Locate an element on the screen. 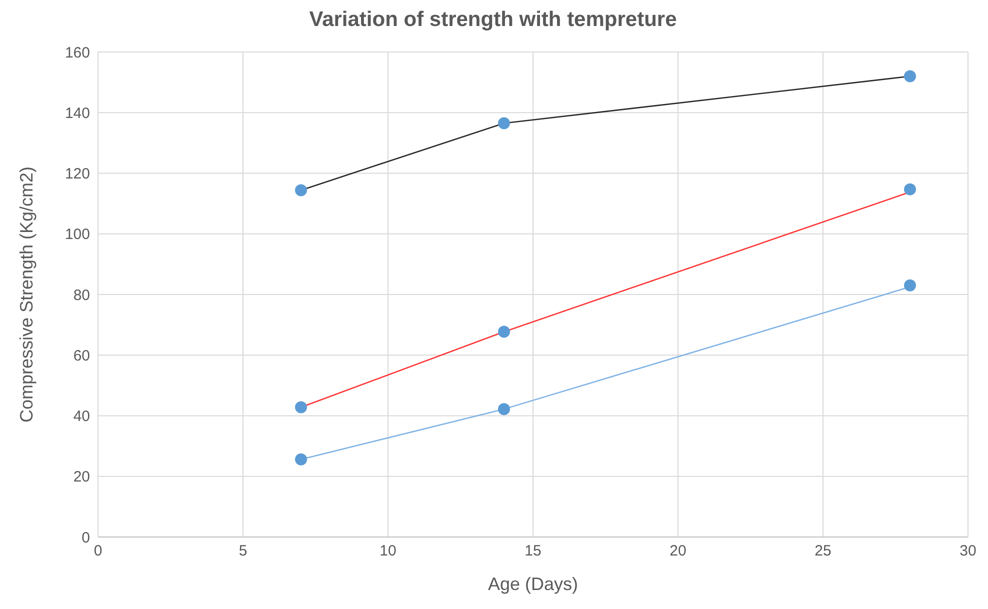 Image resolution: width=988 pixels, height=609 pixels. x-tick-label: 10 is located at coordinates (388, 551).